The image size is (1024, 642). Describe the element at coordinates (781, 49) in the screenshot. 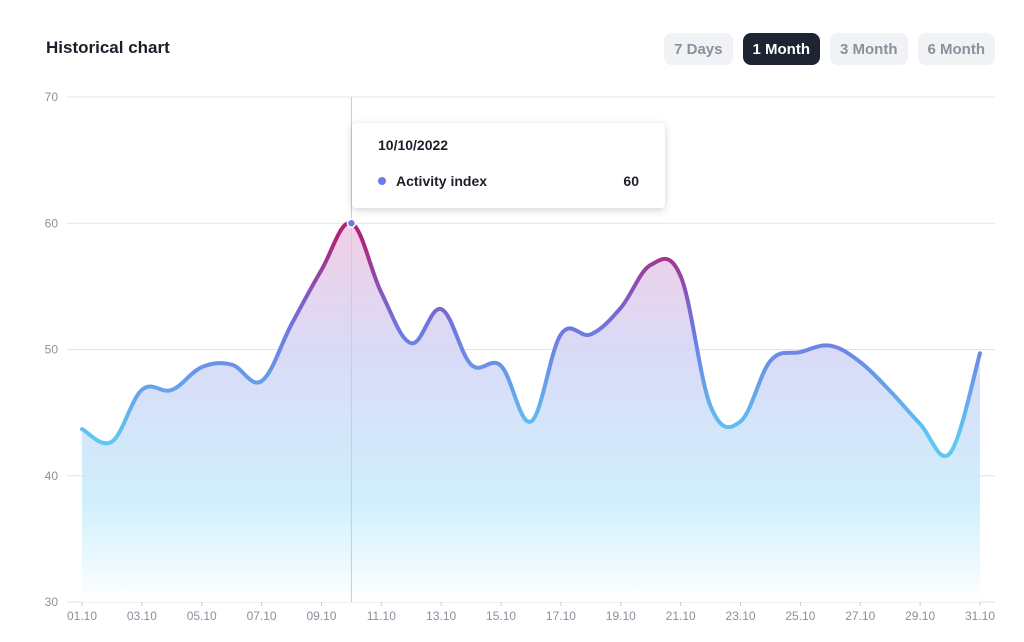

I see `range-tab-1-month: 1 Month` at that location.